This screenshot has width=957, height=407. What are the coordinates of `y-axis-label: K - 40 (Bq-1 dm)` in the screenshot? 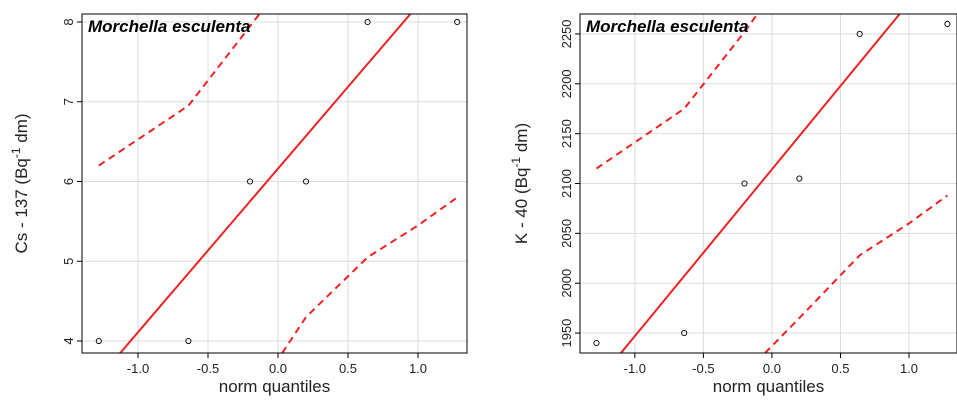 It's located at (520, 183).